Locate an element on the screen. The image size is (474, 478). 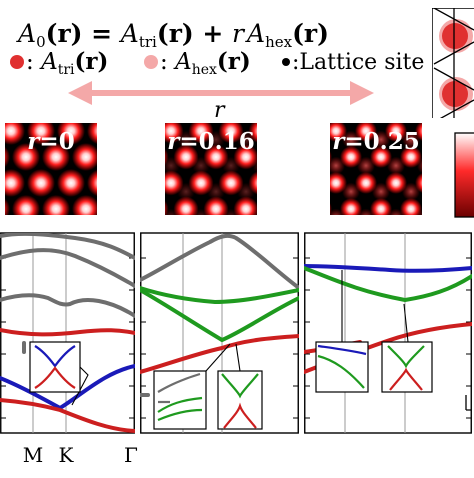
legend-tri-arg: (r) is located at coordinates (91, 61).